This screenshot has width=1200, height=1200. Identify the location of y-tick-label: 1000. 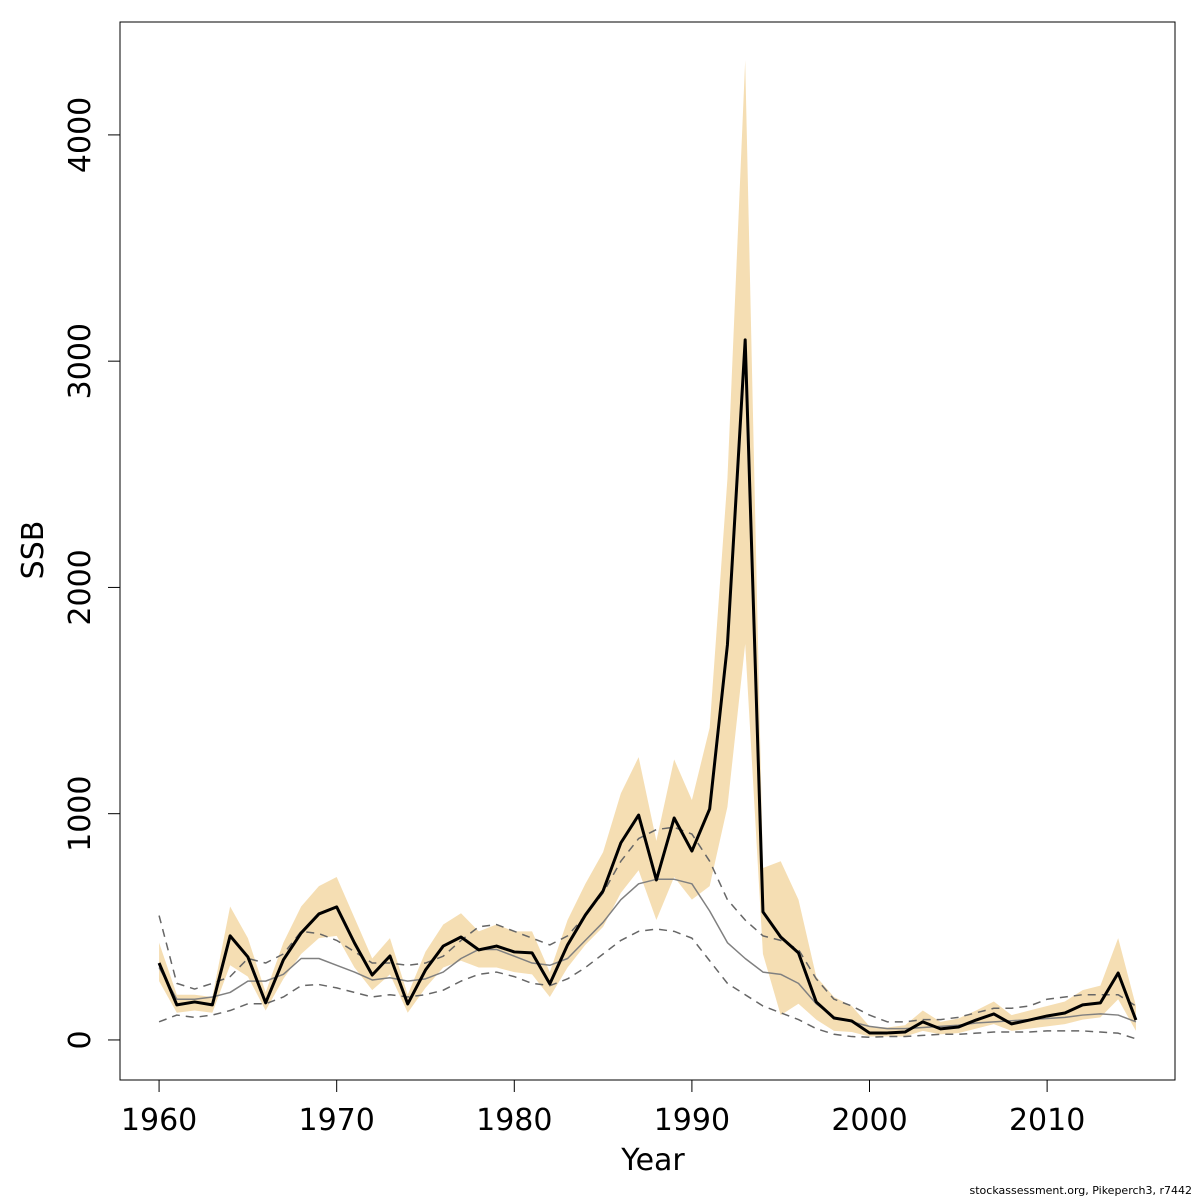
(80, 814).